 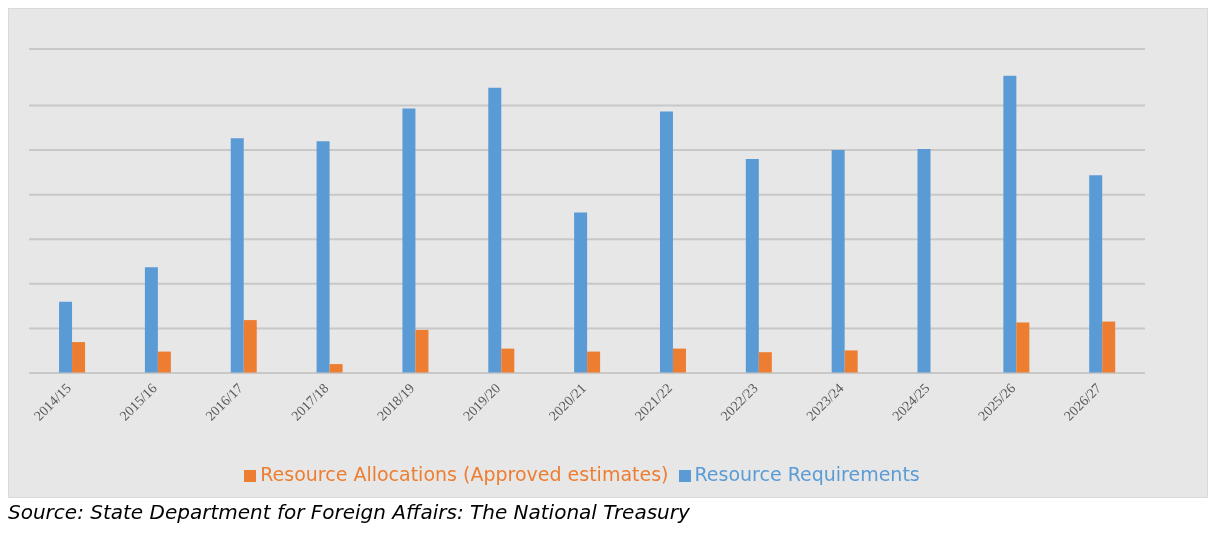 What do you see at coordinates (349, 512) in the screenshot?
I see `source-note: Source: State Department for Foreign Affairs: The National Treasury` at bounding box center [349, 512].